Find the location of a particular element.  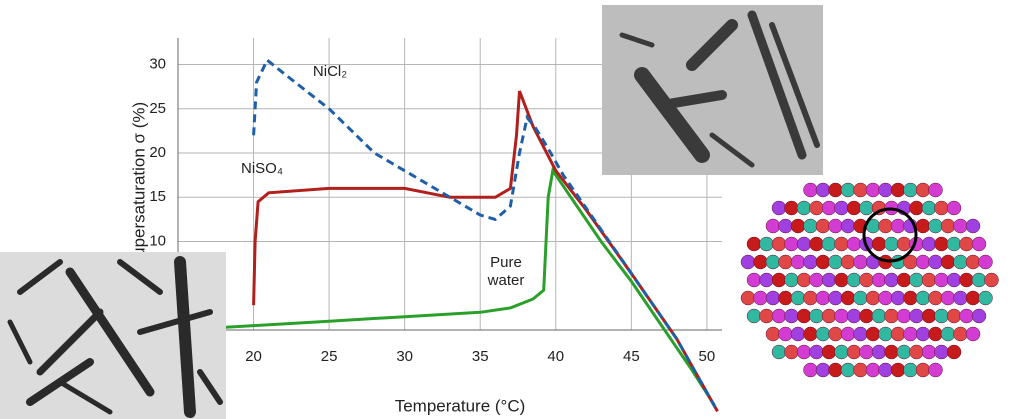

x-tick-label: 40 is located at coordinates (555, 356).